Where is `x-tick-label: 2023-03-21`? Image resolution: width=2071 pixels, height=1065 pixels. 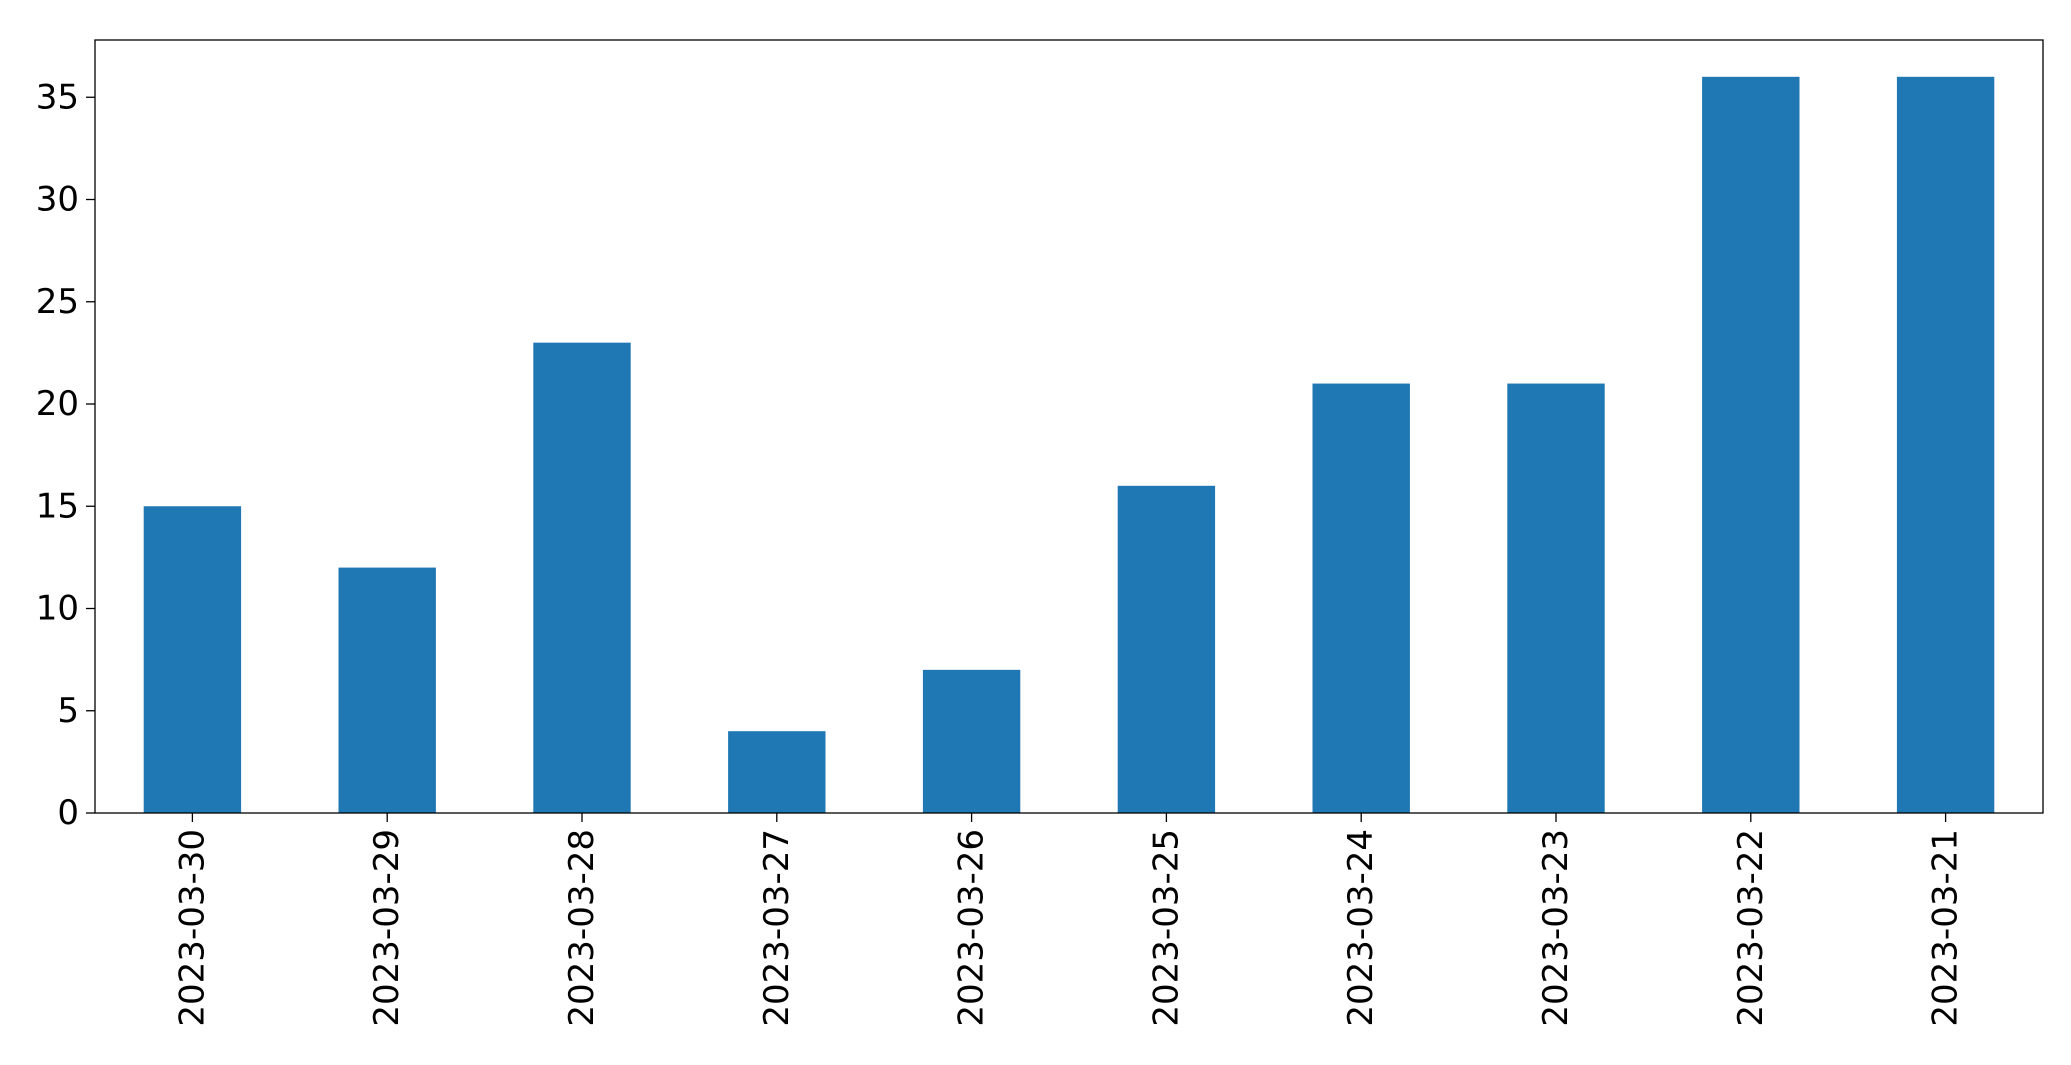 x-tick-label: 2023-03-21 is located at coordinates (1946, 928).